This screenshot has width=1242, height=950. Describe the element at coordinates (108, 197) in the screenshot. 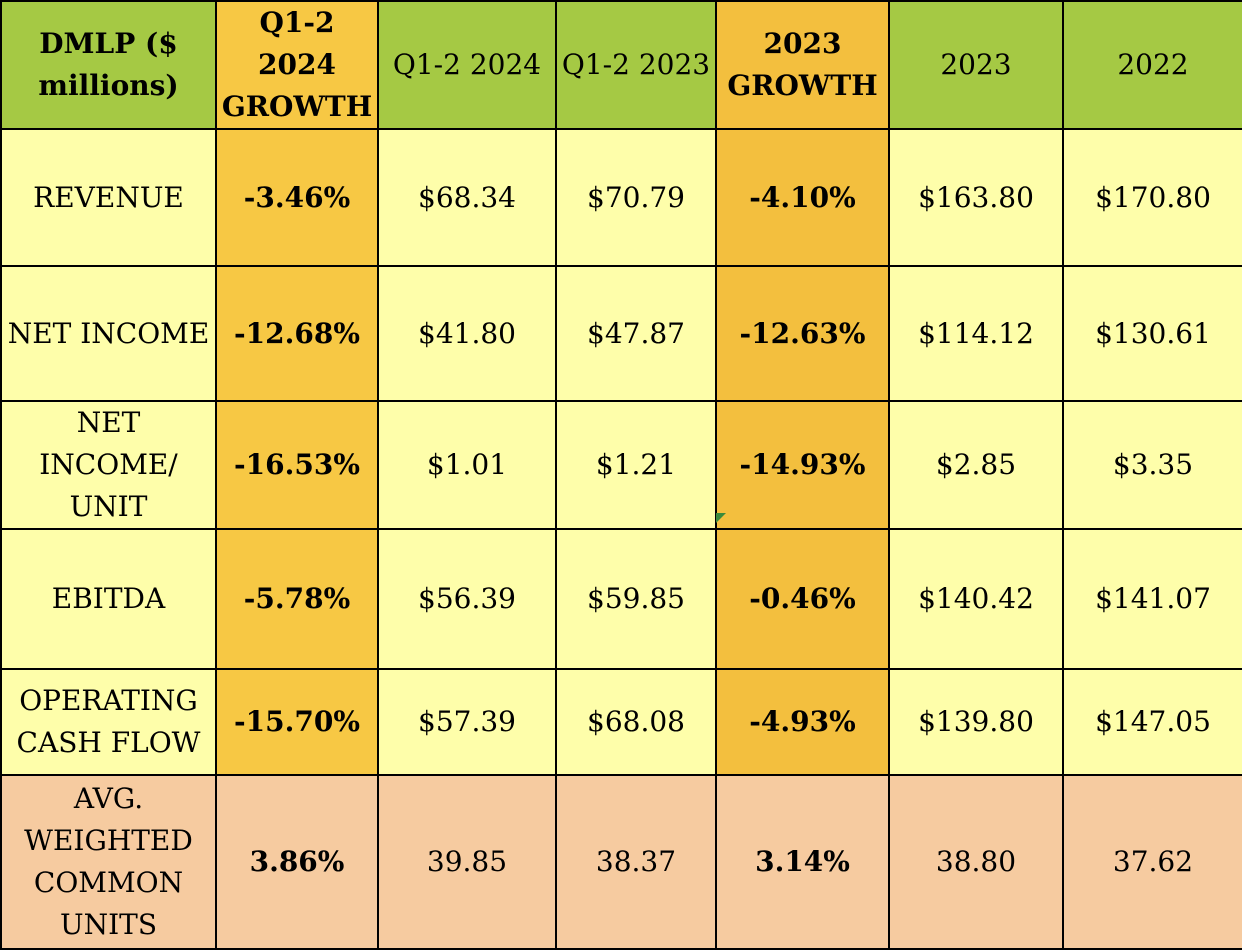

I see `row-label: REVENUE` at that location.